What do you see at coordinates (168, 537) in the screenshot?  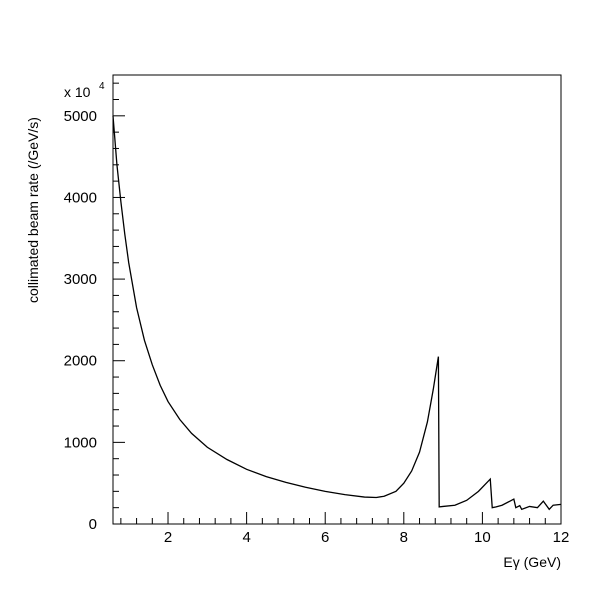 I see `x-tick-label: 2` at bounding box center [168, 537].